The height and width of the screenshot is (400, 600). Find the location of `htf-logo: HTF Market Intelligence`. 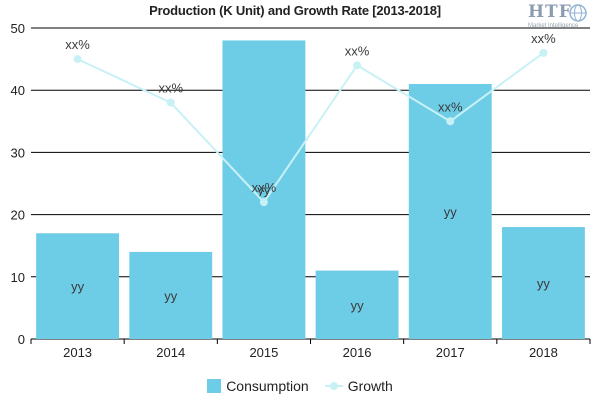

htf-logo: HTF Market Intelligence is located at coordinates (561, 19).